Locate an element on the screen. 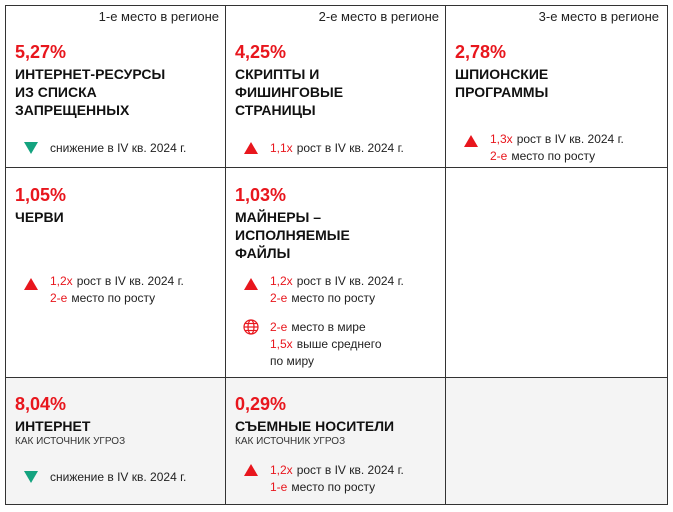 The height and width of the screenshot is (512, 673). note-line: 1-е место по росту is located at coordinates (322, 487).